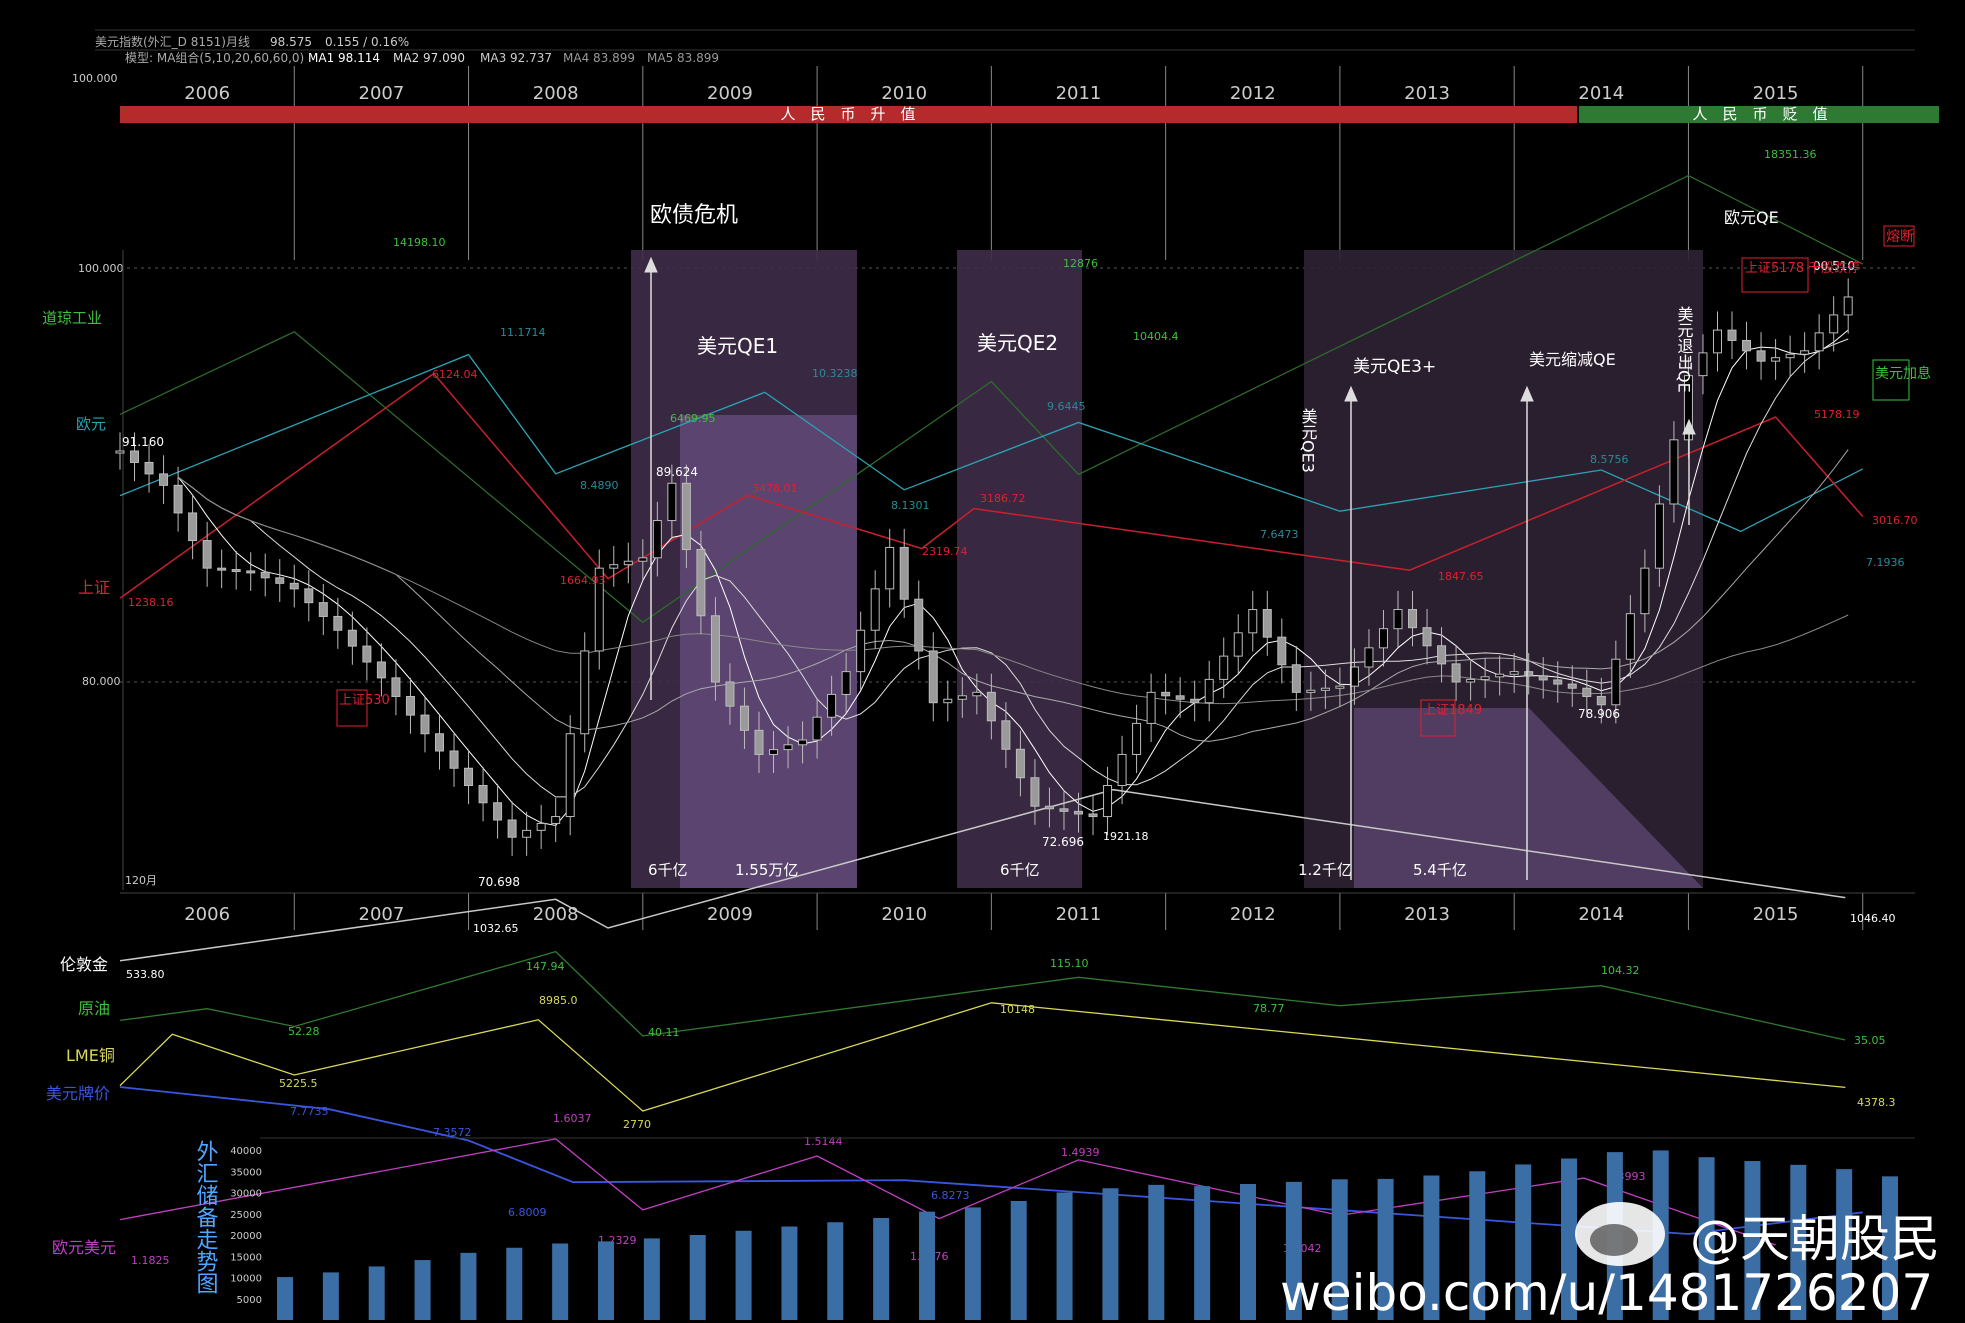 The image size is (1965, 1323). Describe the element at coordinates (246, 1279) in the screenshot. I see `reserves-y-tick: 10000` at that location.